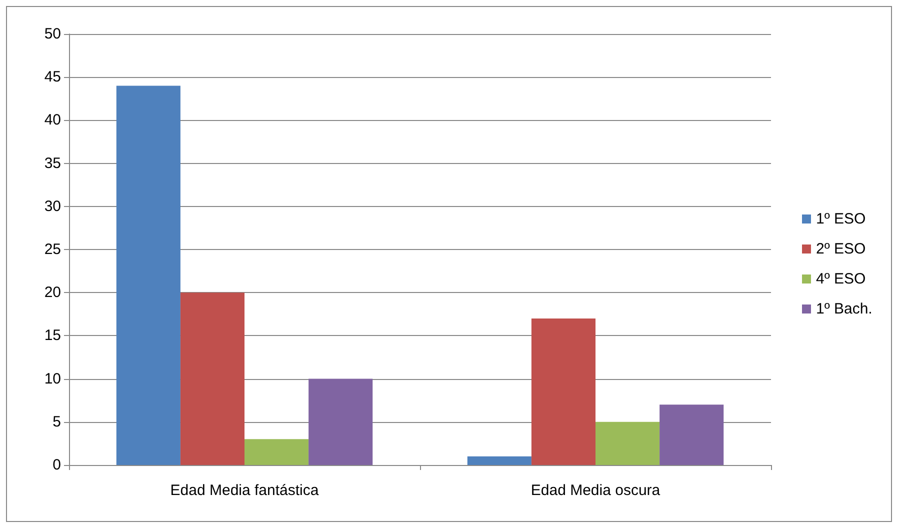 The width and height of the screenshot is (900, 530). What do you see at coordinates (595, 490) in the screenshot?
I see `x-tick-label: Edad Media oscura` at bounding box center [595, 490].